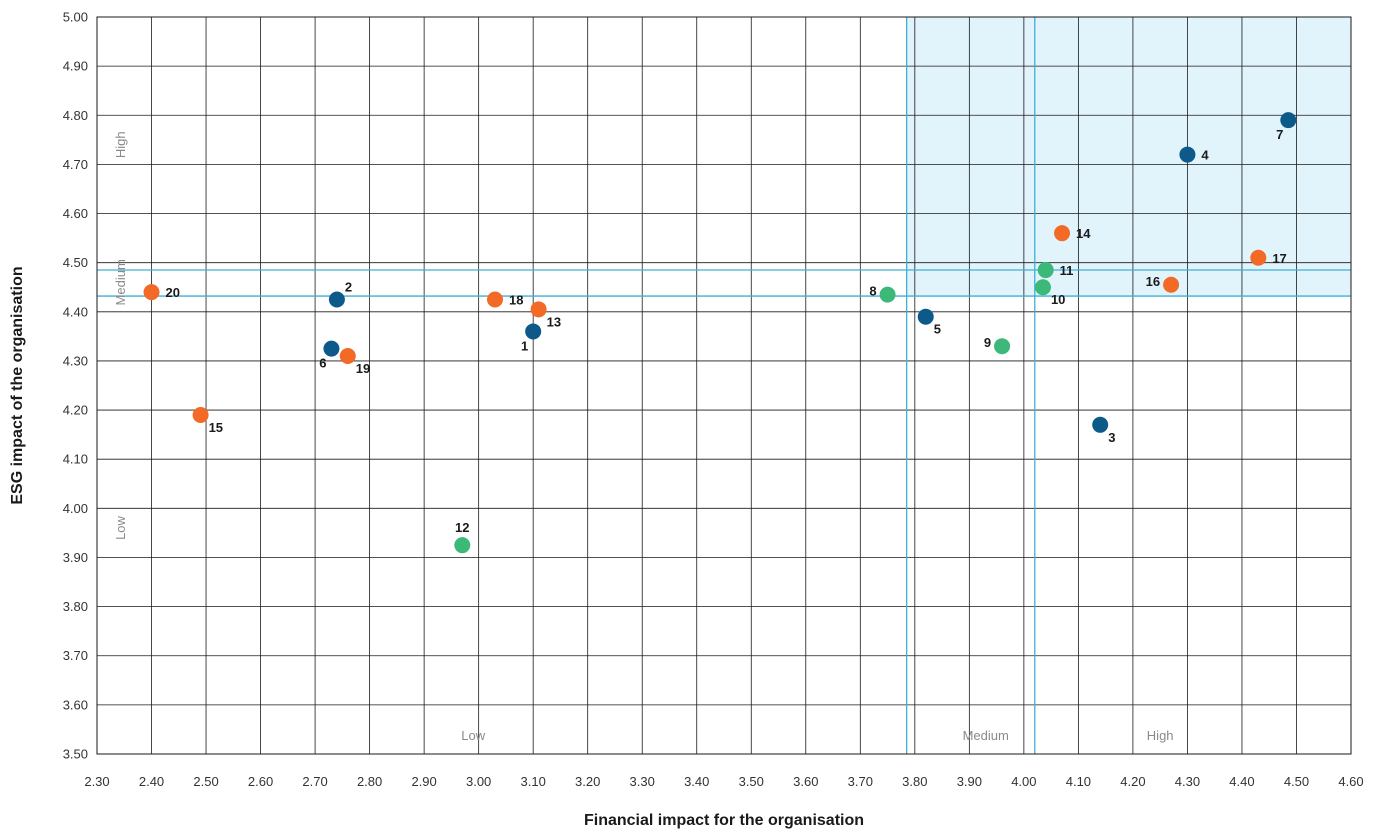 The image size is (1374, 832). What do you see at coordinates (314, 781) in the screenshot?
I see `x-tick-label: 2.70` at bounding box center [314, 781].